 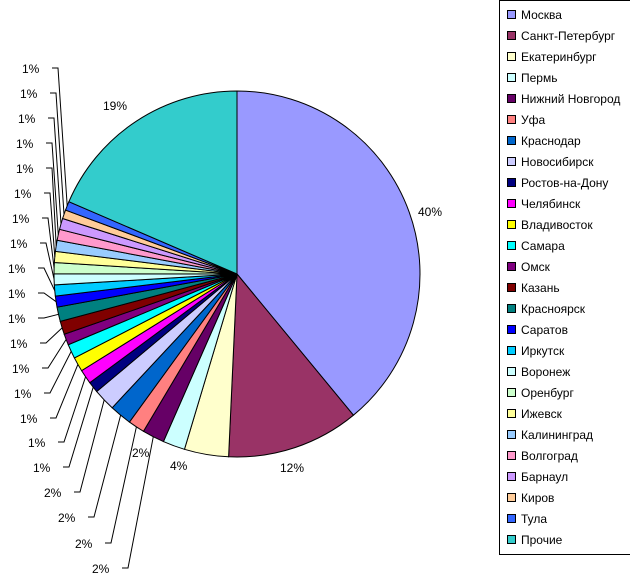 I want to click on legend-label: Пермь, so click(x=539, y=77).